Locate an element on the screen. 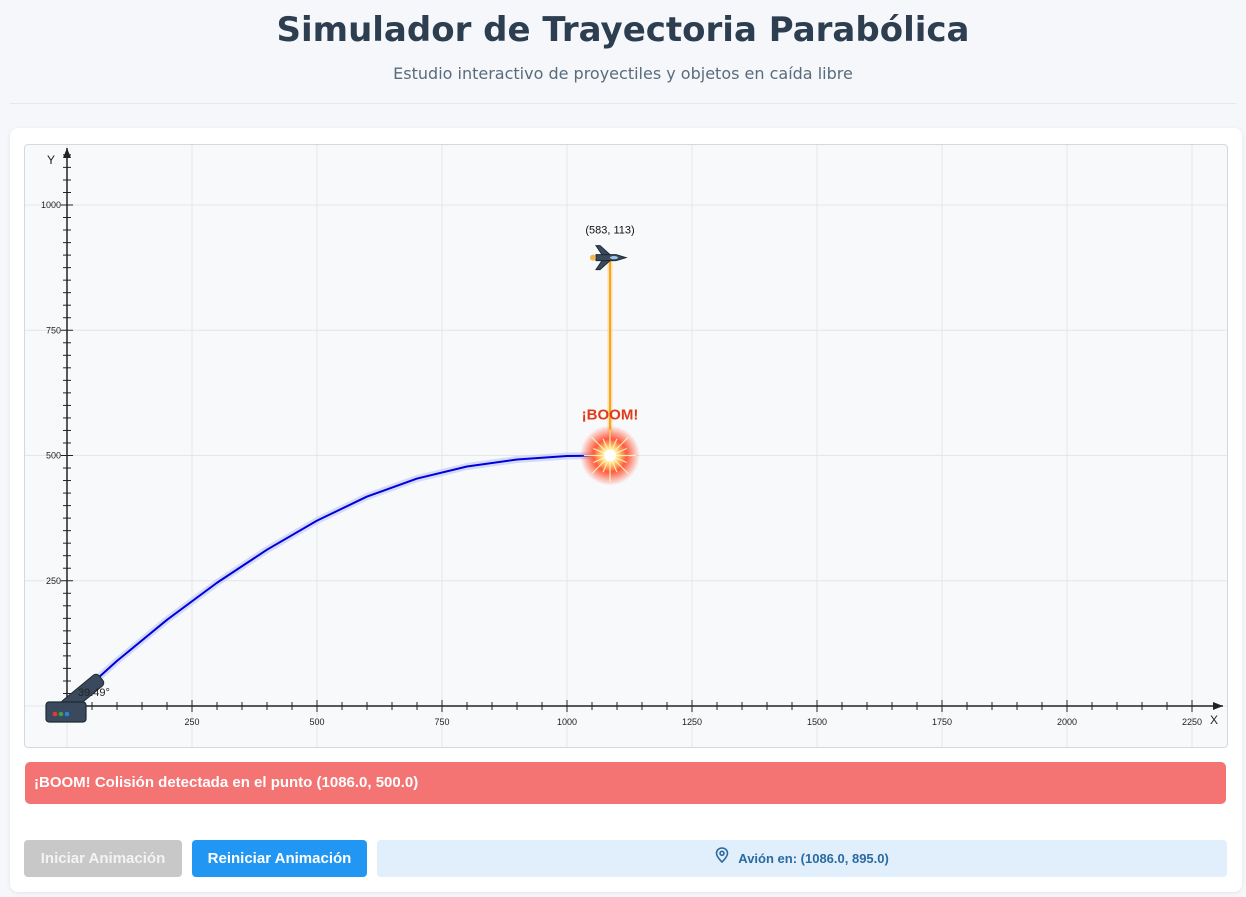 The width and height of the screenshot is (1246, 897). y-axis-label: Y is located at coordinates (51, 160).